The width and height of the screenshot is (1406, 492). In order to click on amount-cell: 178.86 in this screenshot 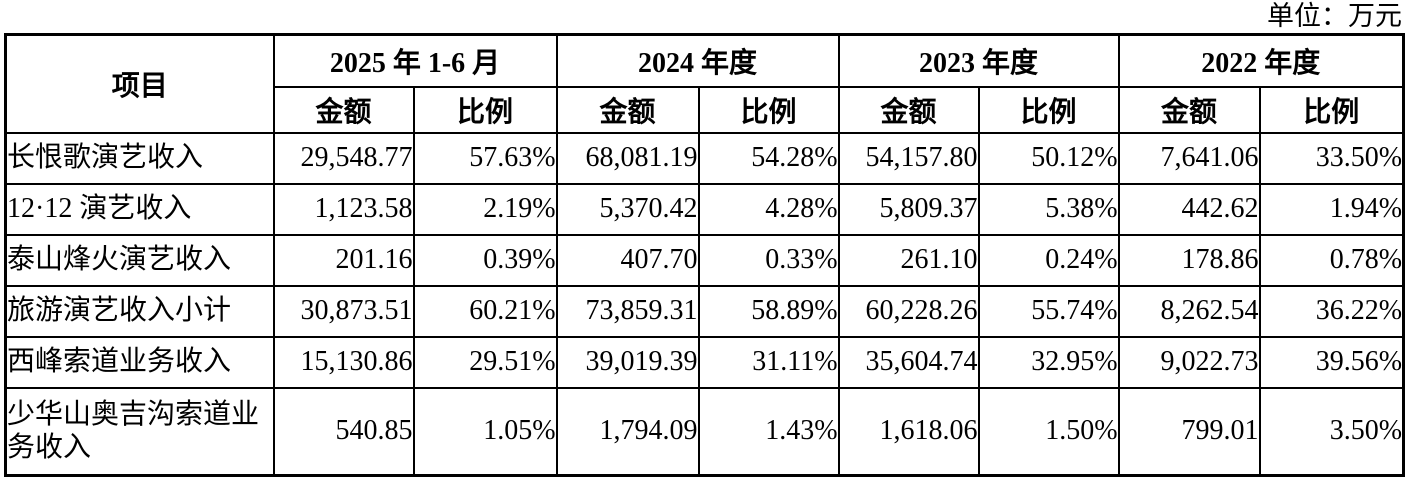, I will do `click(1189, 260)`.